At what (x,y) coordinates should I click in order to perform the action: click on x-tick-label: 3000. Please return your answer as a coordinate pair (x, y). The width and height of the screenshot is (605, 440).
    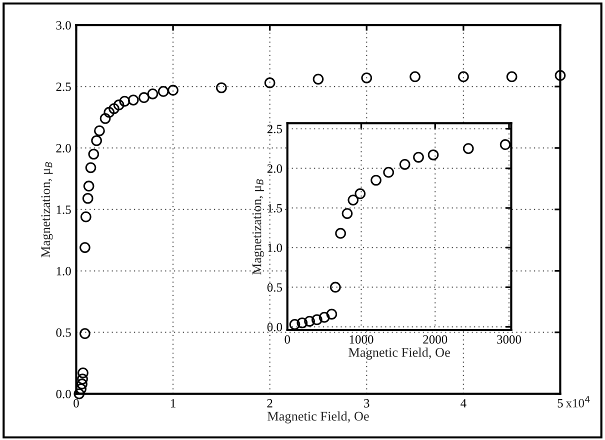
    Looking at the image, I should click on (509, 339).